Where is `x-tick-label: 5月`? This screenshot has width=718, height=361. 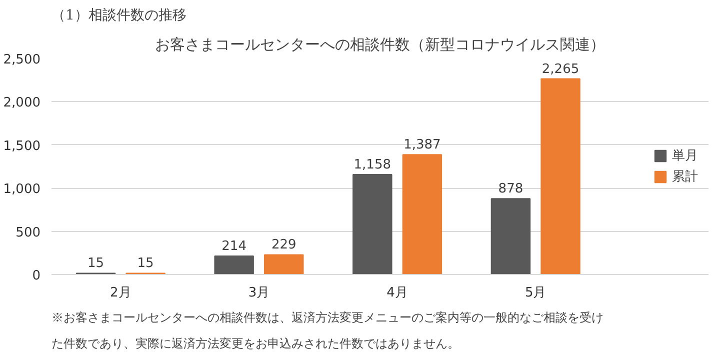
x-tick-label: 5月 is located at coordinates (535, 293).